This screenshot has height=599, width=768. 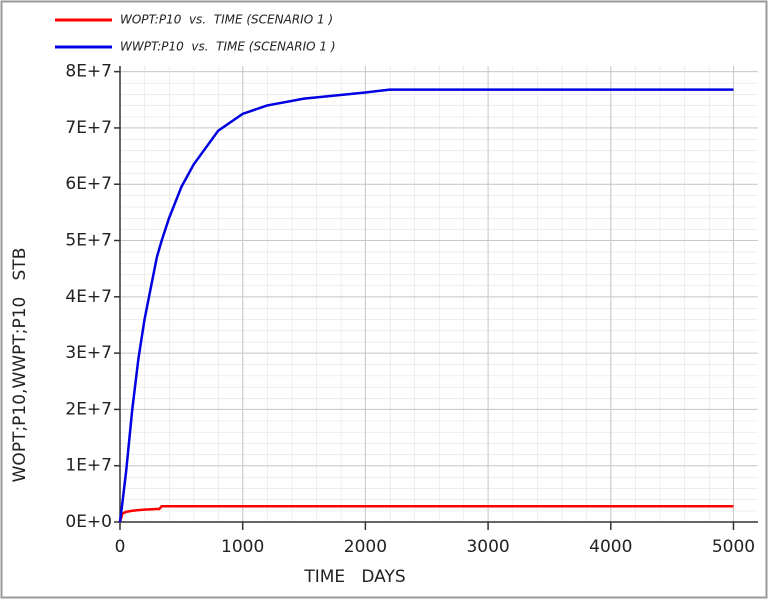 What do you see at coordinates (226, 20) in the screenshot?
I see `legend-label: WOPT:P10 vs. TIME (SCENARIO 1 )` at bounding box center [226, 20].